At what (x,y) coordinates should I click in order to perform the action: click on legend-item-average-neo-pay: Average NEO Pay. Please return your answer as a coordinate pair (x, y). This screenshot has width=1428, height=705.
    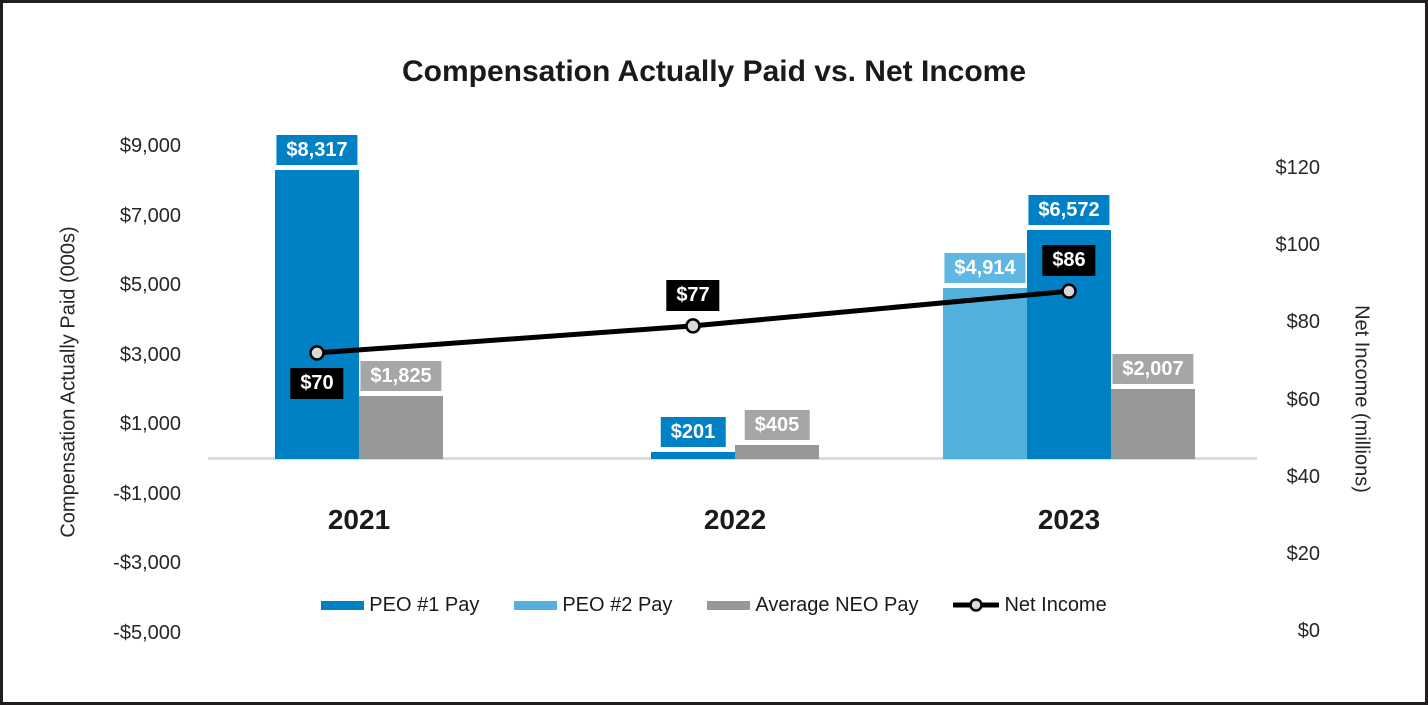
    Looking at the image, I should click on (812, 605).